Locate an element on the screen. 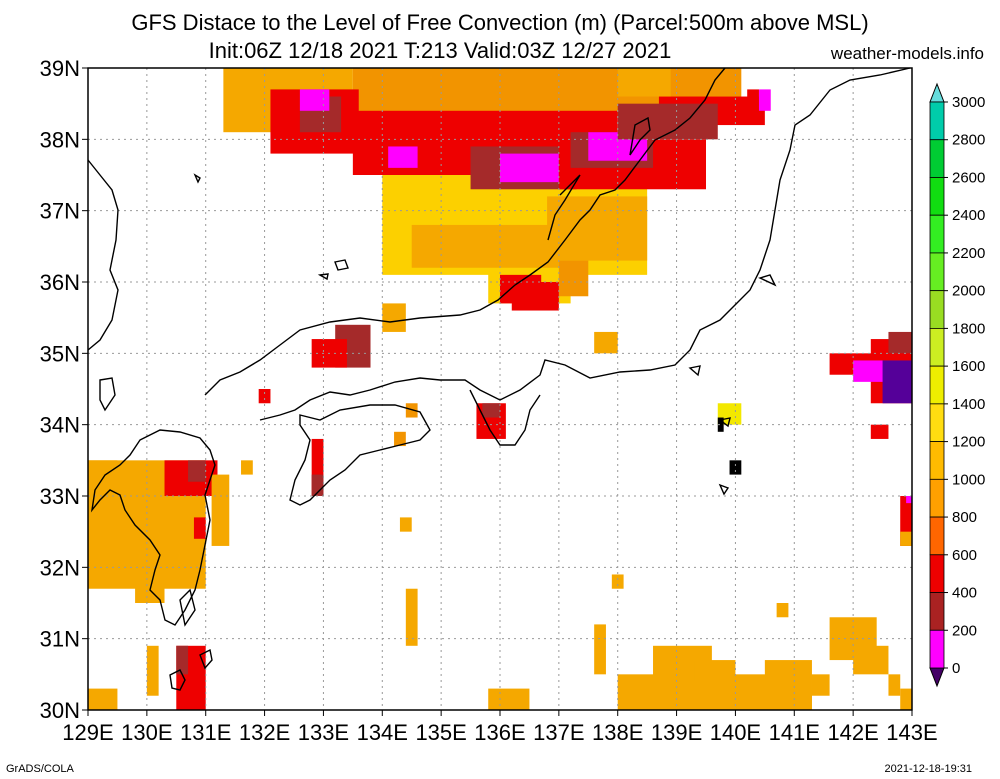 This screenshot has height=779, width=1000. lon-tick-label: 133E is located at coordinates (323, 732).